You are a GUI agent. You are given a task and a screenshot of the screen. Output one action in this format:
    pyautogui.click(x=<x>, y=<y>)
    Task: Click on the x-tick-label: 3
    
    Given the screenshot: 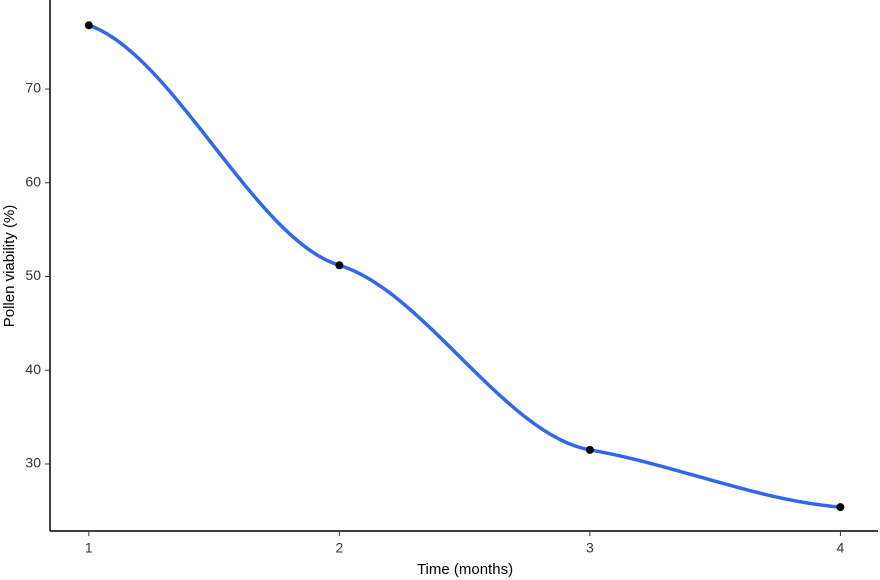 What is the action you would take?
    pyautogui.click(x=590, y=548)
    